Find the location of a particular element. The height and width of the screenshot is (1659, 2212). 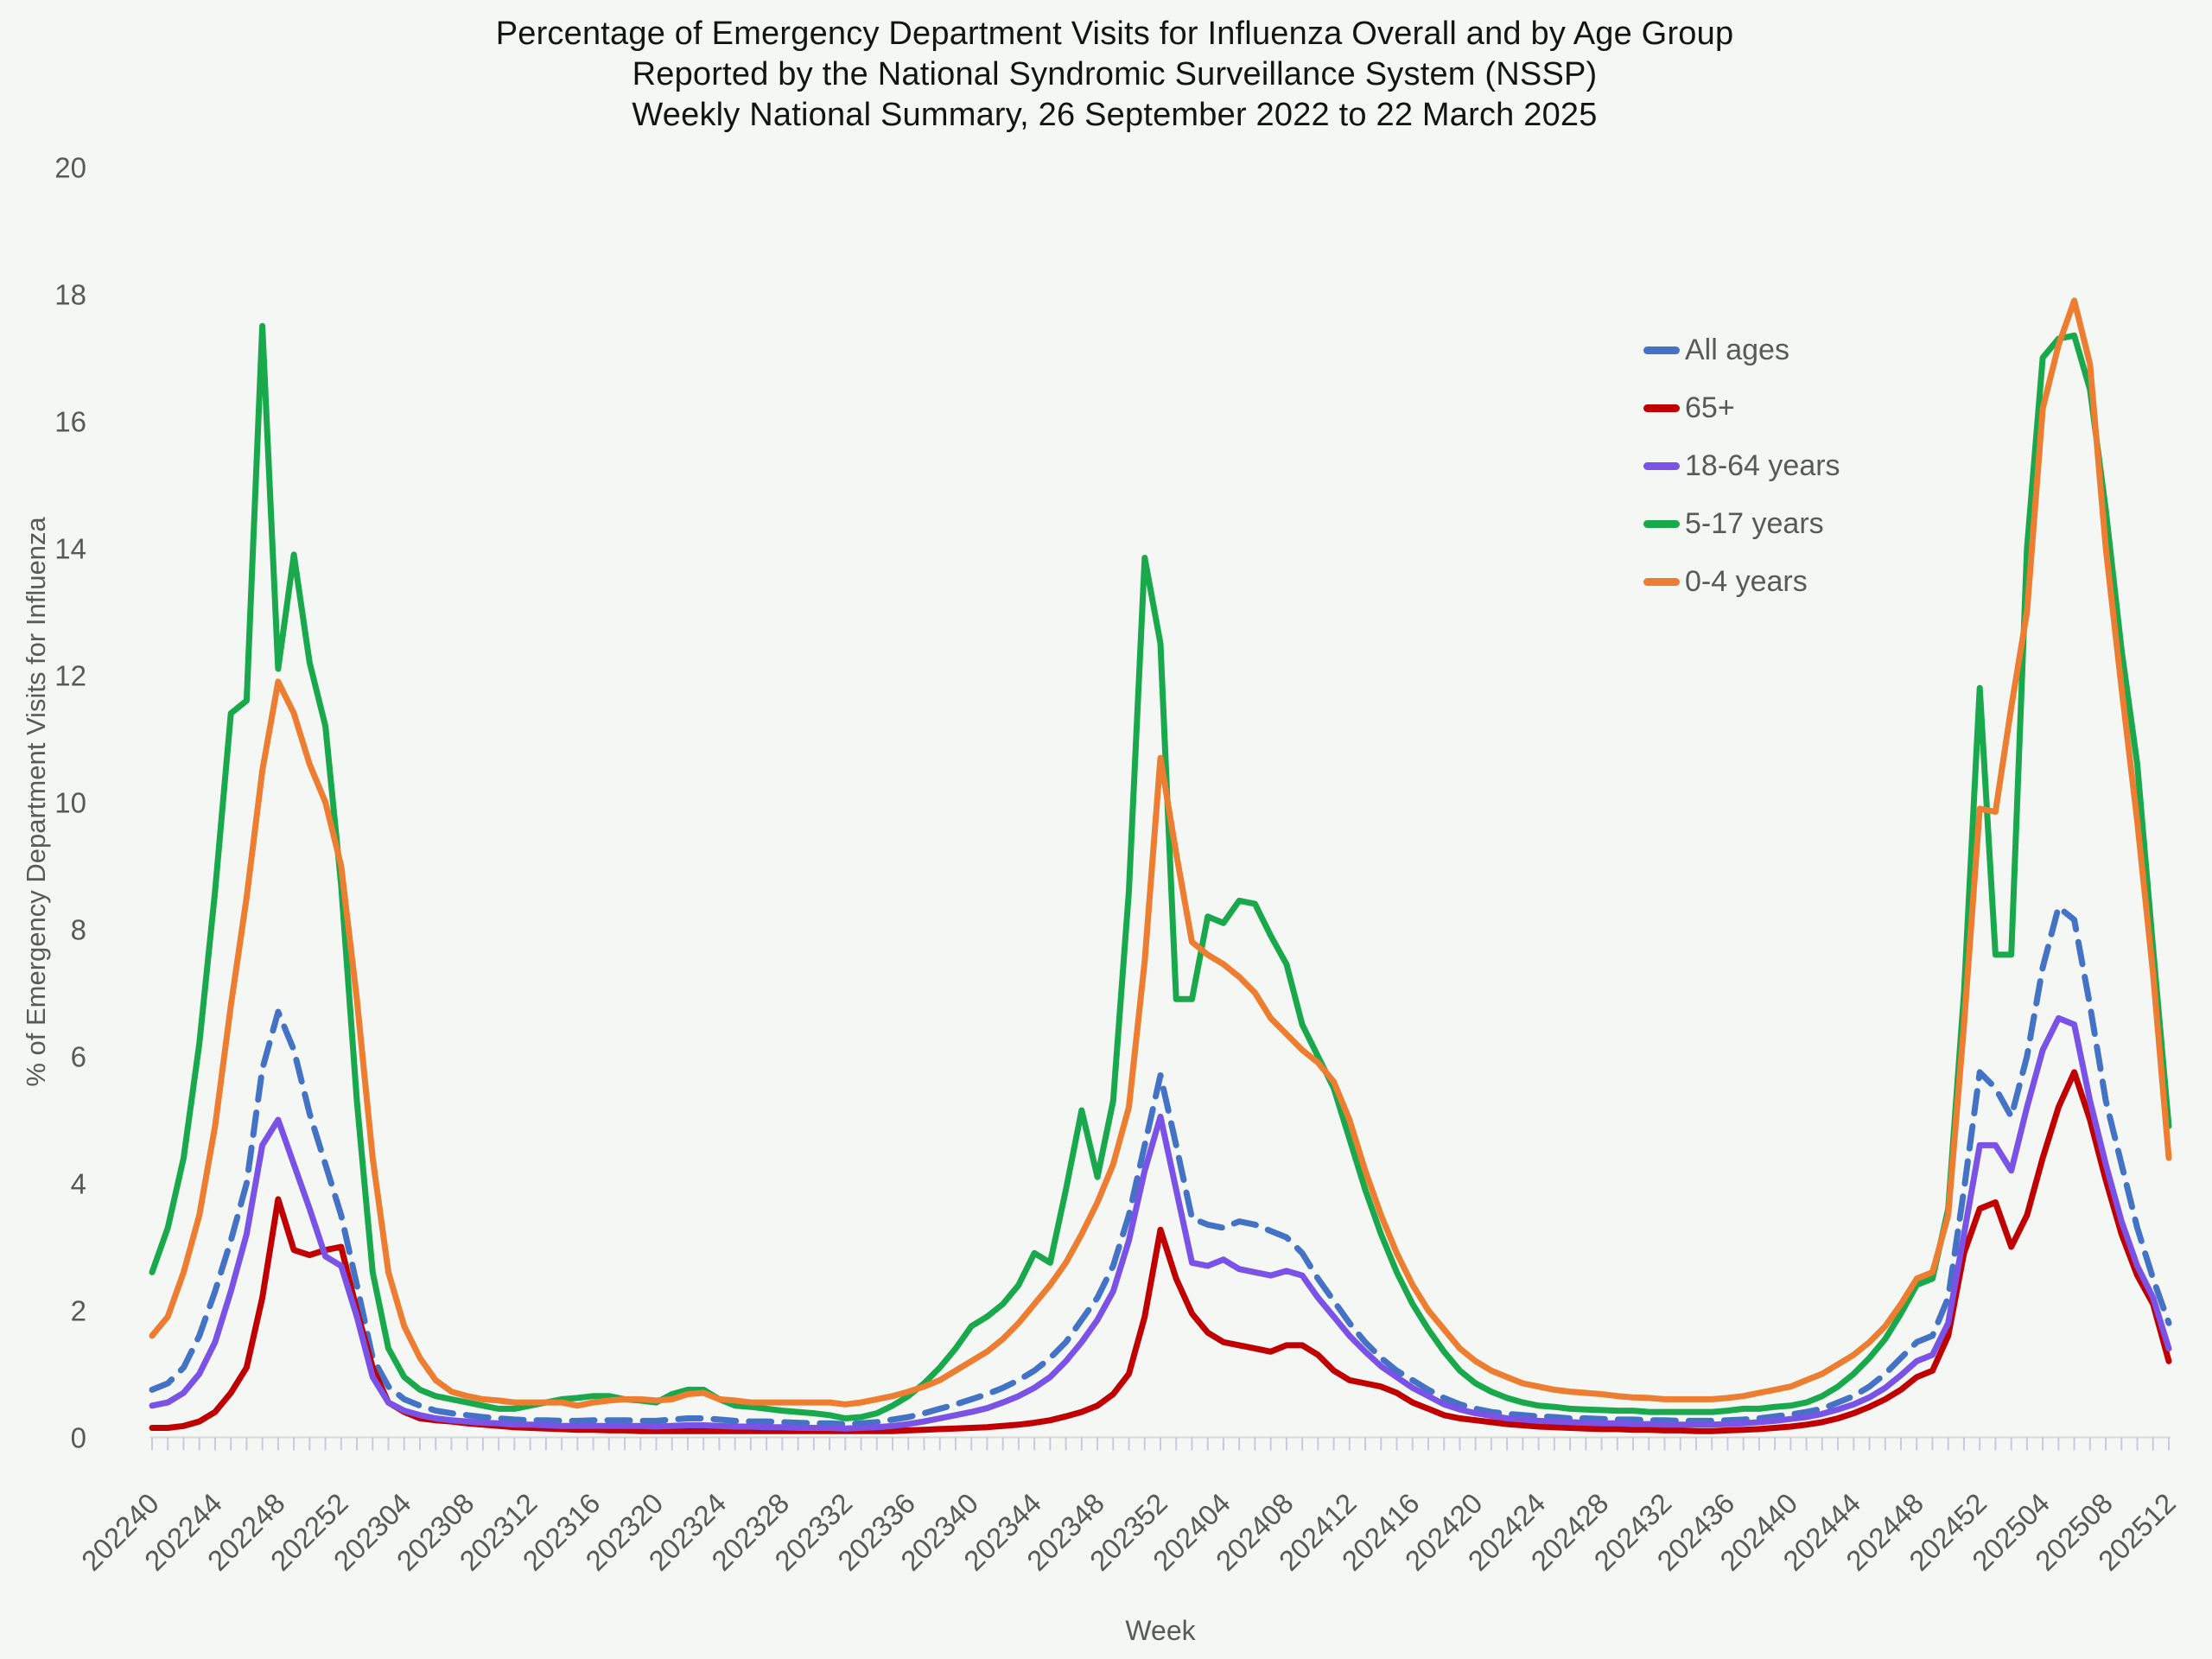

y-axis-tick-label: 2 is located at coordinates (78, 1311).